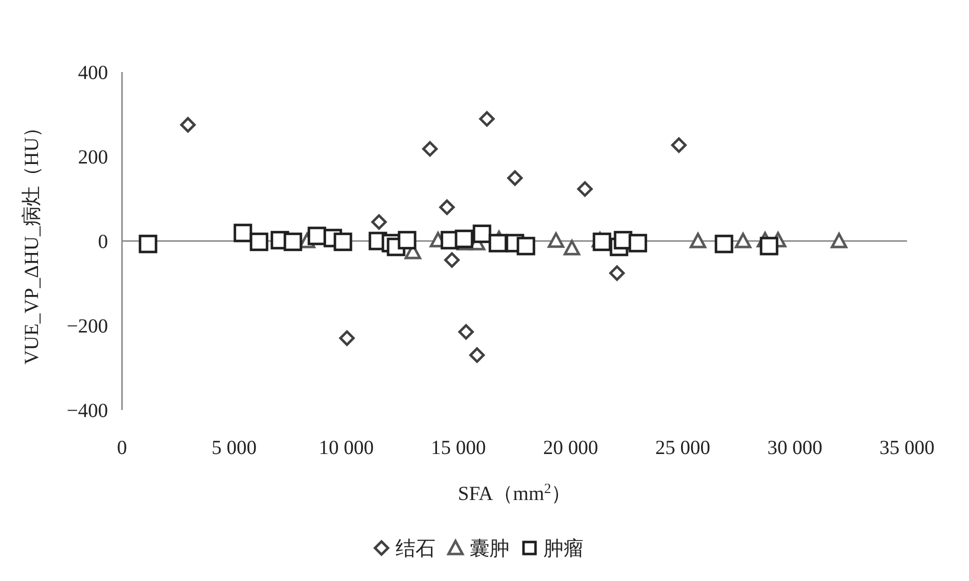  What do you see at coordinates (682, 448) in the screenshot?
I see `x-tick-label: 25 000` at bounding box center [682, 448].